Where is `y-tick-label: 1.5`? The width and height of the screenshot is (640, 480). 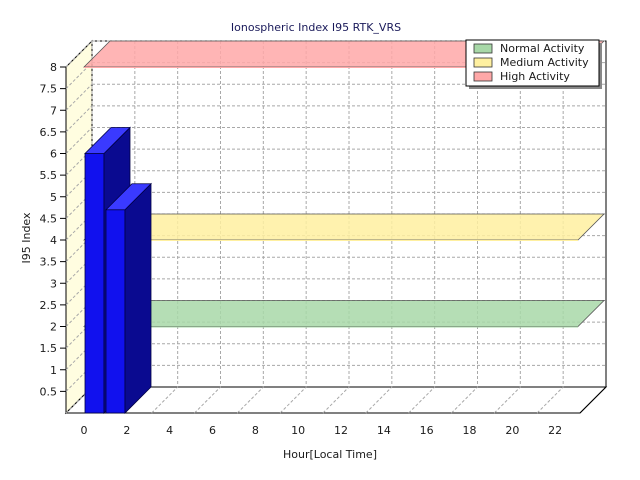
y-tick-label: 1.5 is located at coordinates (49, 348).